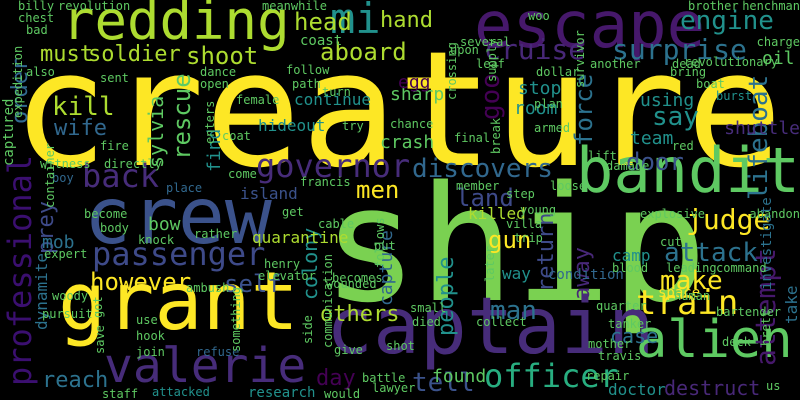 The width and height of the screenshot is (800, 400). I want to click on word-something: something, so click(236, 319).